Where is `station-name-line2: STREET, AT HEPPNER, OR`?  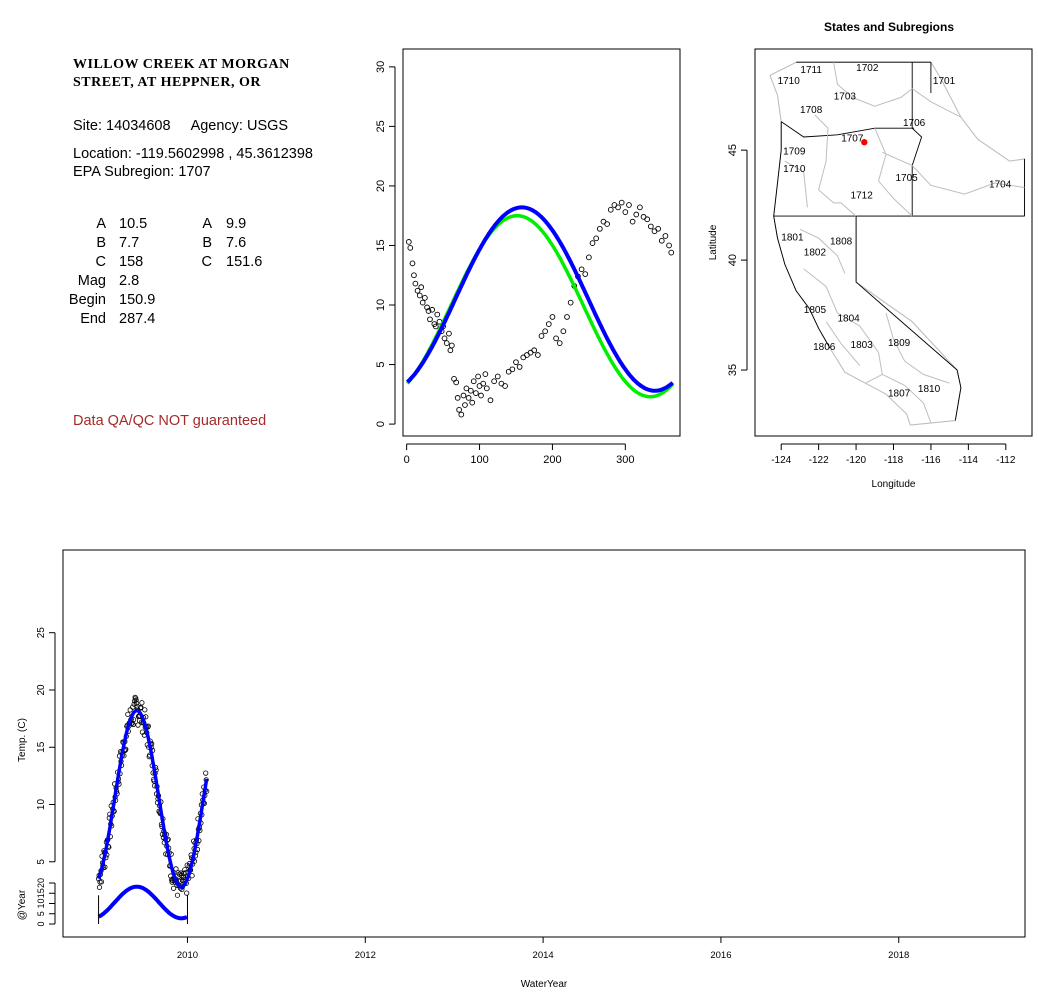 station-name-line2: STREET, AT HEPPNER, OR is located at coordinates (167, 82).